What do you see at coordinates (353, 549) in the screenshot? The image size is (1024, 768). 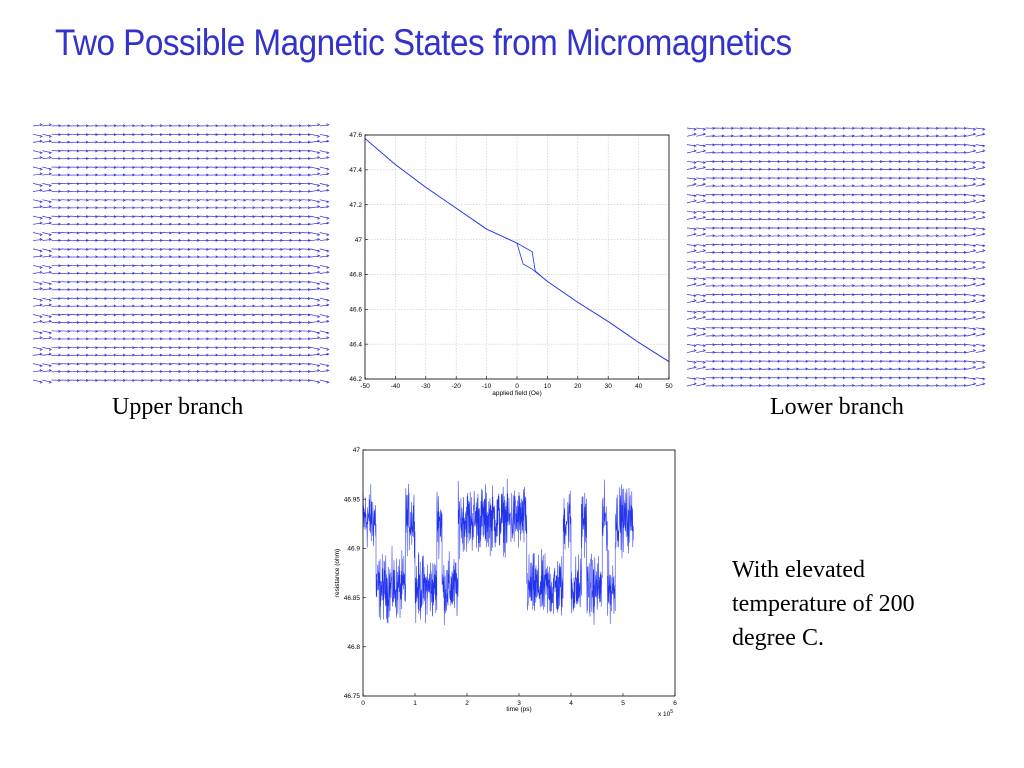 I see `chart2-y-tick-label: 46.9` at bounding box center [353, 549].